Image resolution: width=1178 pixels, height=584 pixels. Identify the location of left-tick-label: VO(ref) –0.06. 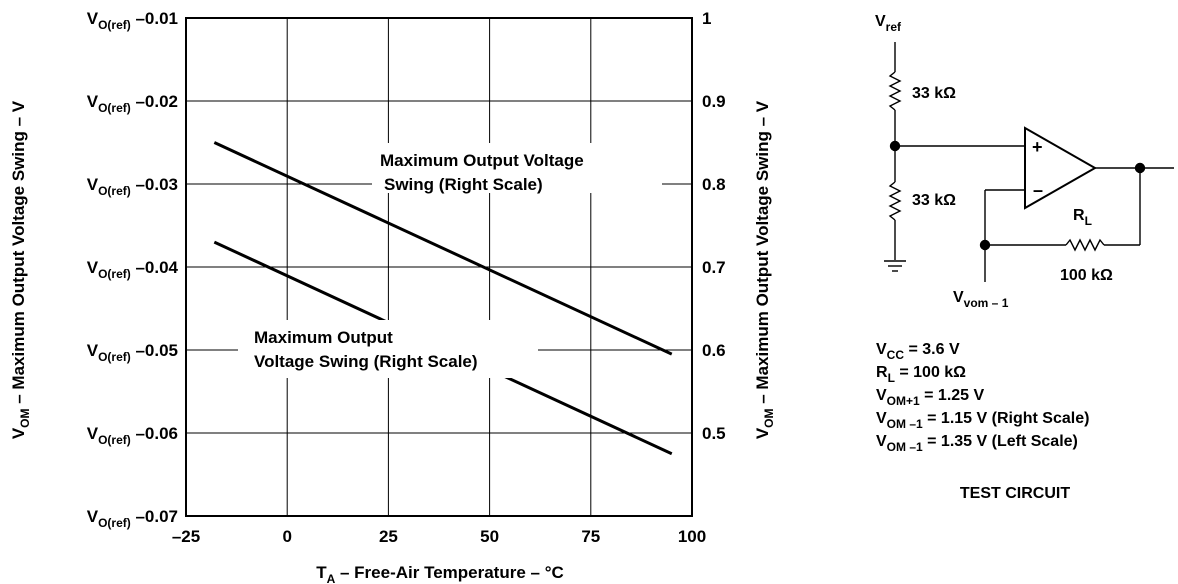
(132, 435).